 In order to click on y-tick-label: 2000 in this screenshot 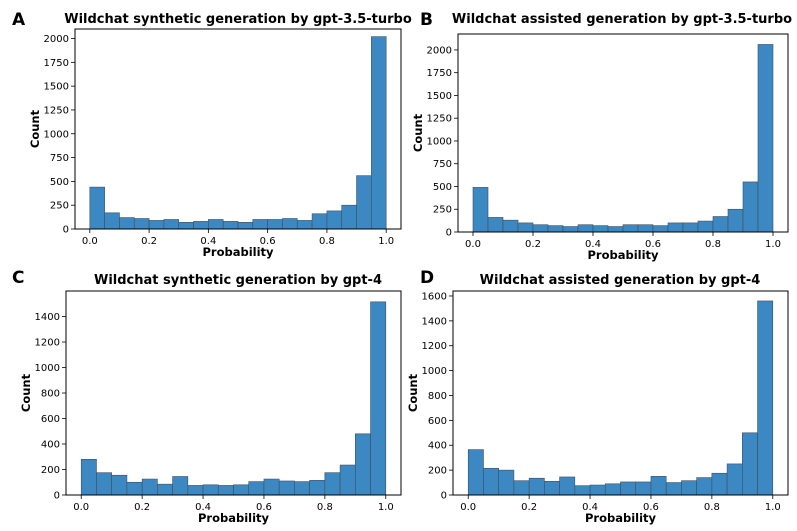, I will do `click(56, 39)`.